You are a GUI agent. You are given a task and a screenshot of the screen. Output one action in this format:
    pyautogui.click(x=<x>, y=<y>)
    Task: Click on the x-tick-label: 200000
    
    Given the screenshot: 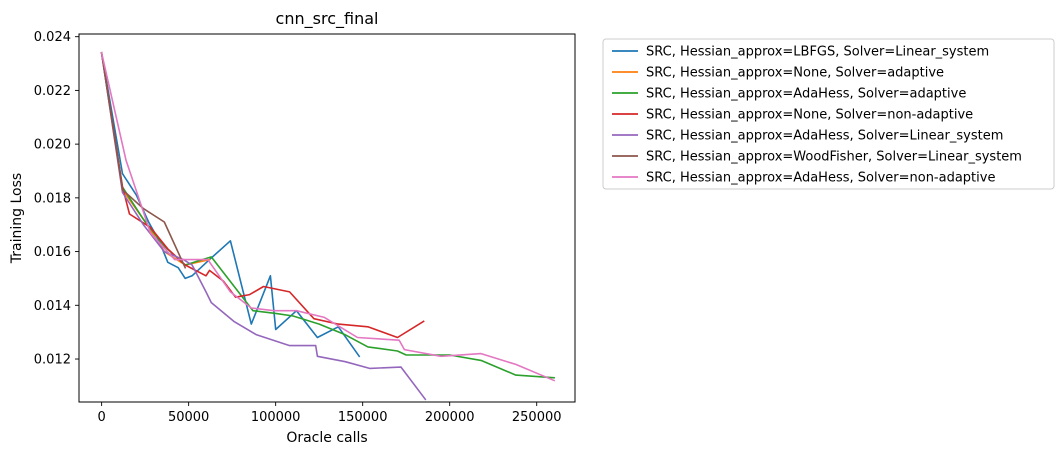 What is the action you would take?
    pyautogui.click(x=450, y=417)
    